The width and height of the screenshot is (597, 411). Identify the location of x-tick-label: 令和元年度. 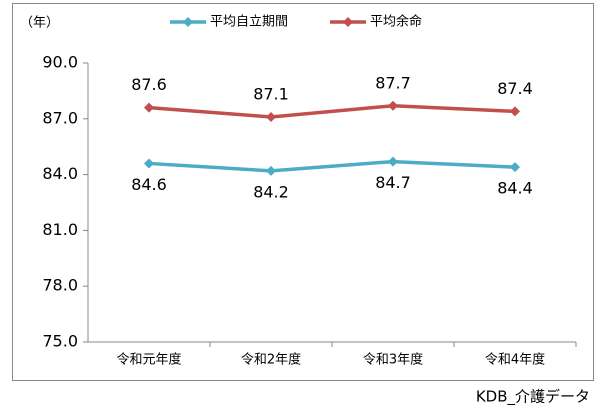
(148, 360).